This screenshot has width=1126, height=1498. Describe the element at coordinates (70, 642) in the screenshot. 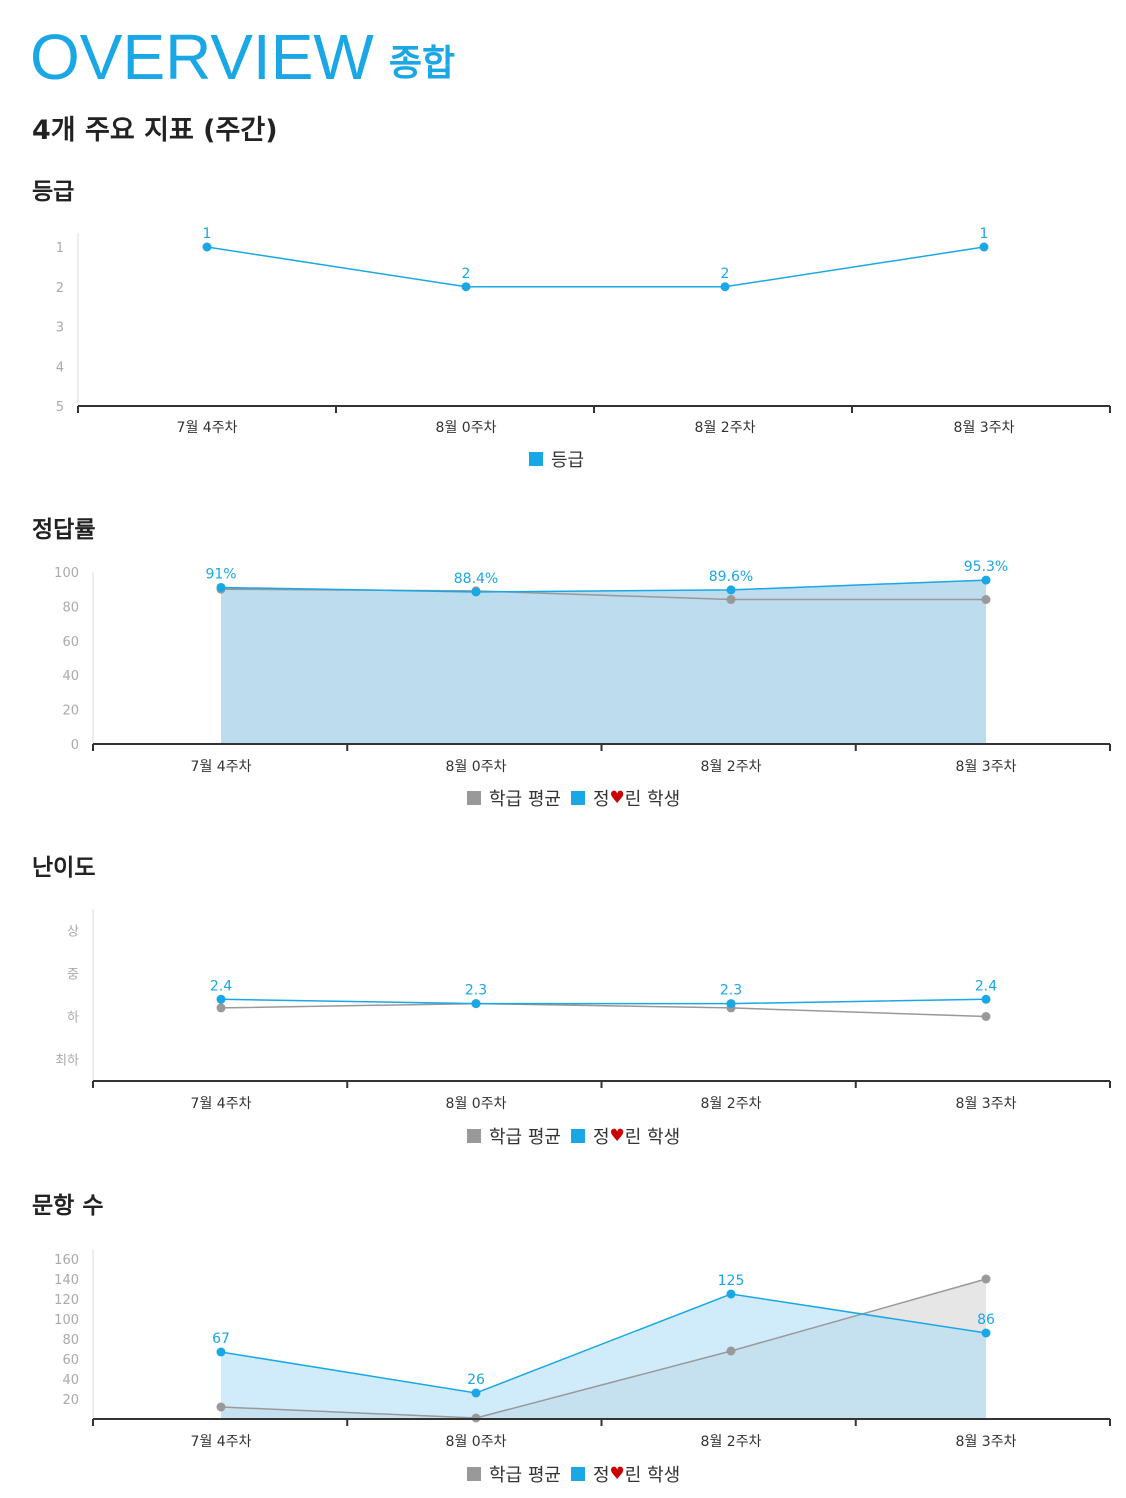

I see `y-tick-label: 60` at that location.